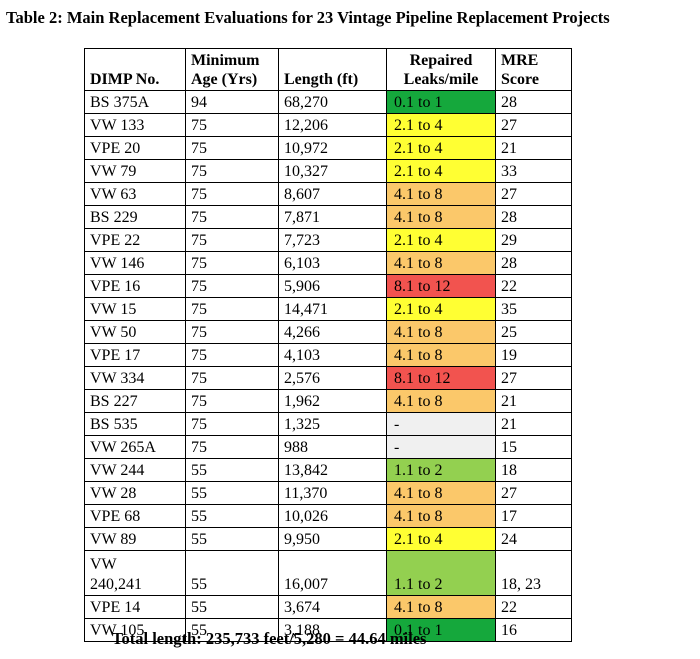 The height and width of the screenshot is (659, 700). What do you see at coordinates (232, 69) in the screenshot?
I see `header-age: Minimum Age (Yrs)` at bounding box center [232, 69].